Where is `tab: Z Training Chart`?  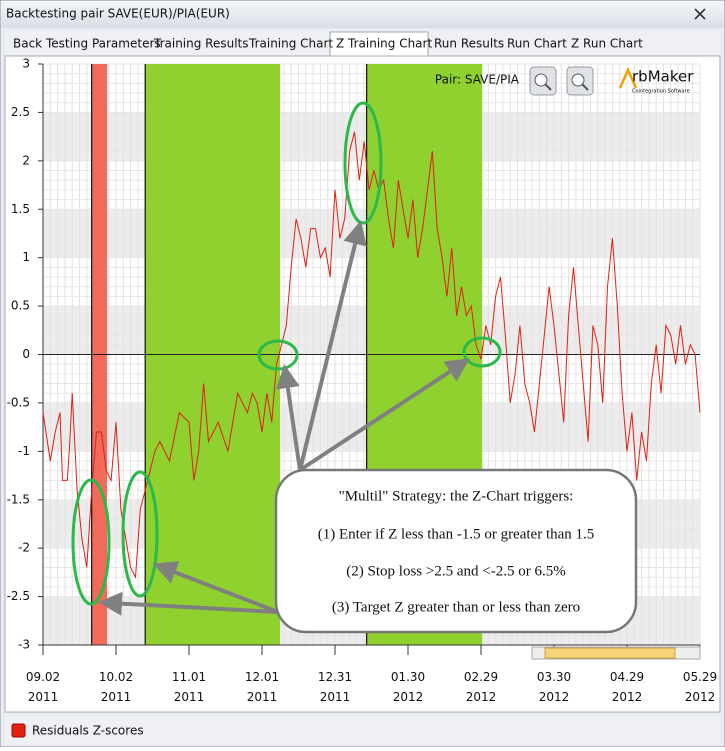
tab: Z Training Chart is located at coordinates (384, 44).